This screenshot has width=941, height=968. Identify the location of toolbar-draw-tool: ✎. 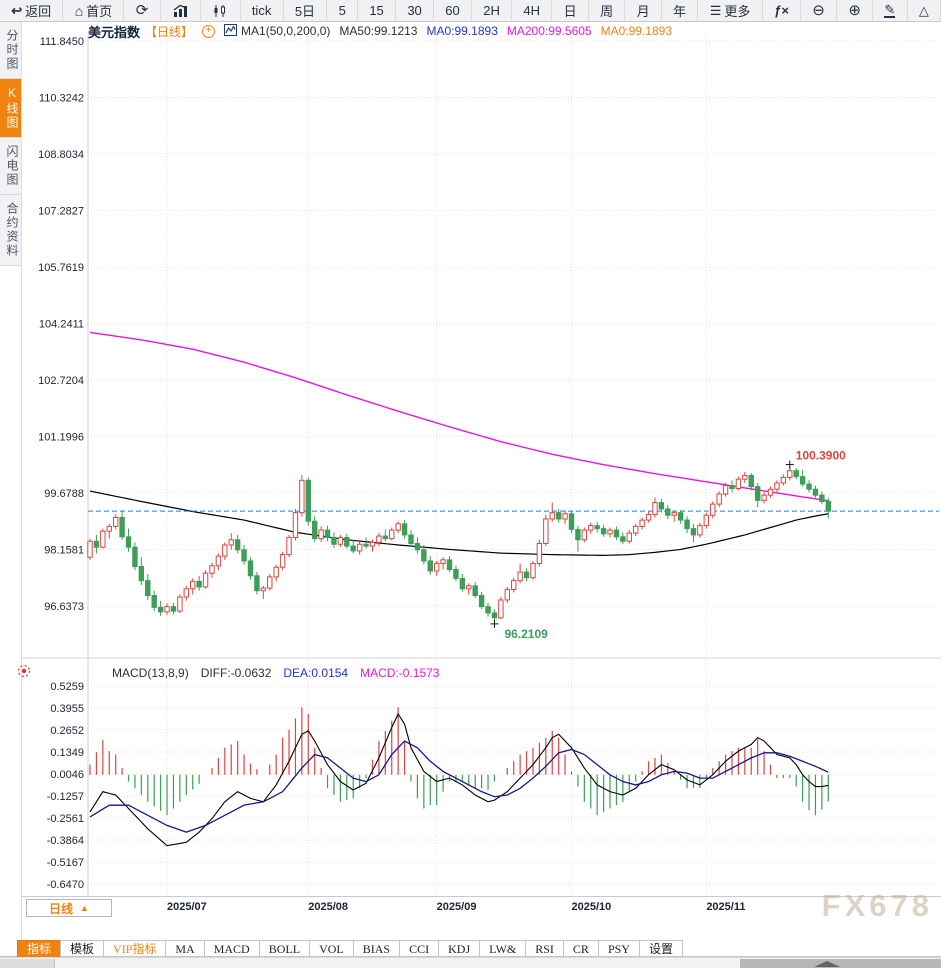
(890, 10).